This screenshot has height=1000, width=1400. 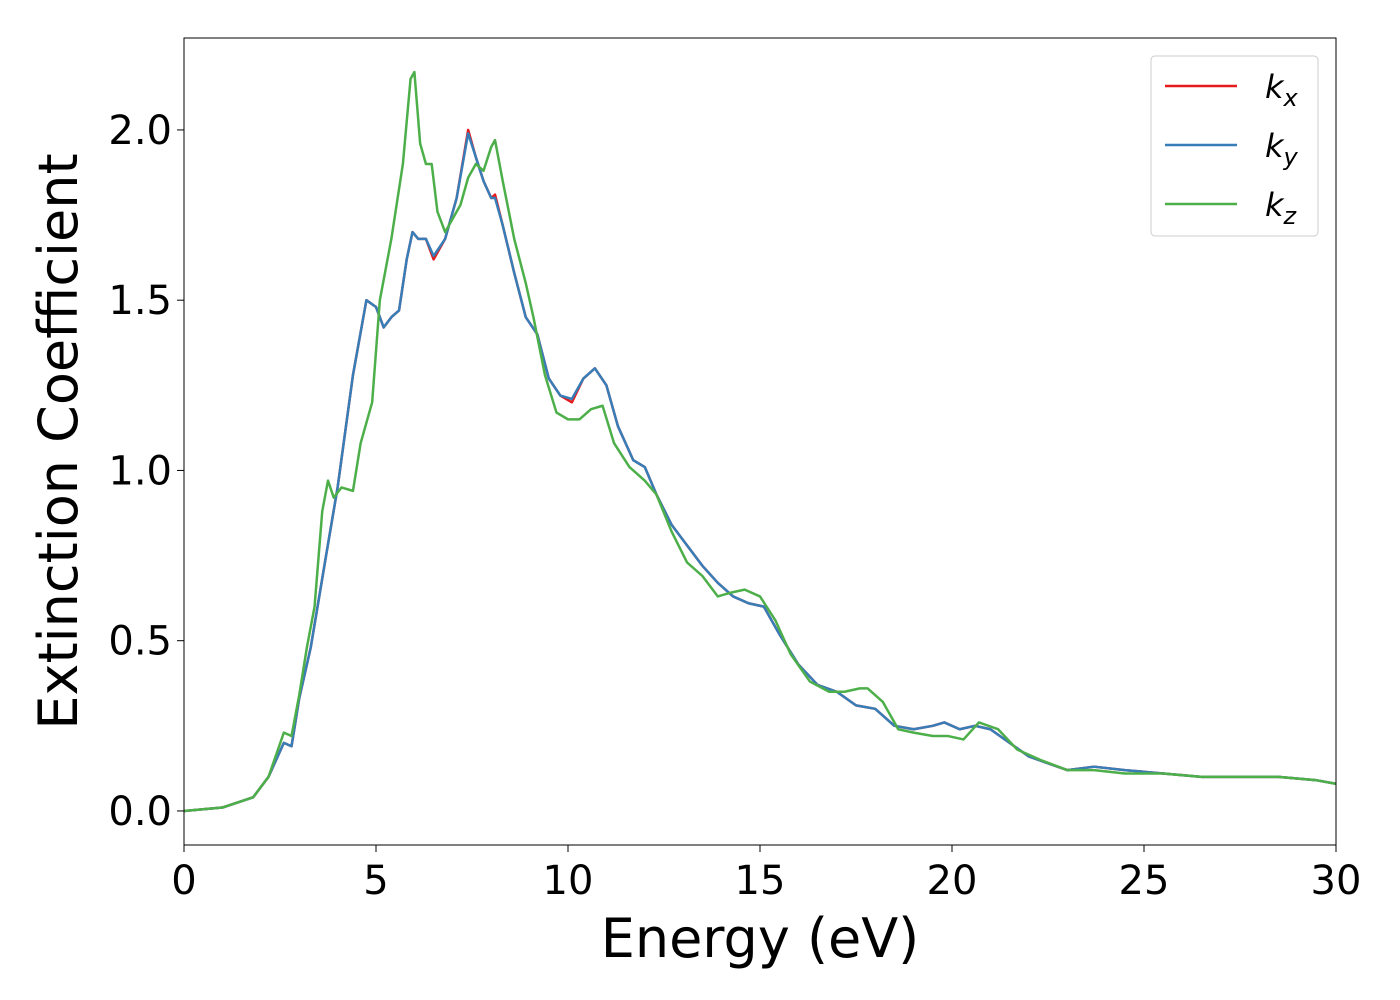 What do you see at coordinates (375, 881) in the screenshot?
I see `x-tick-label: 5` at bounding box center [375, 881].